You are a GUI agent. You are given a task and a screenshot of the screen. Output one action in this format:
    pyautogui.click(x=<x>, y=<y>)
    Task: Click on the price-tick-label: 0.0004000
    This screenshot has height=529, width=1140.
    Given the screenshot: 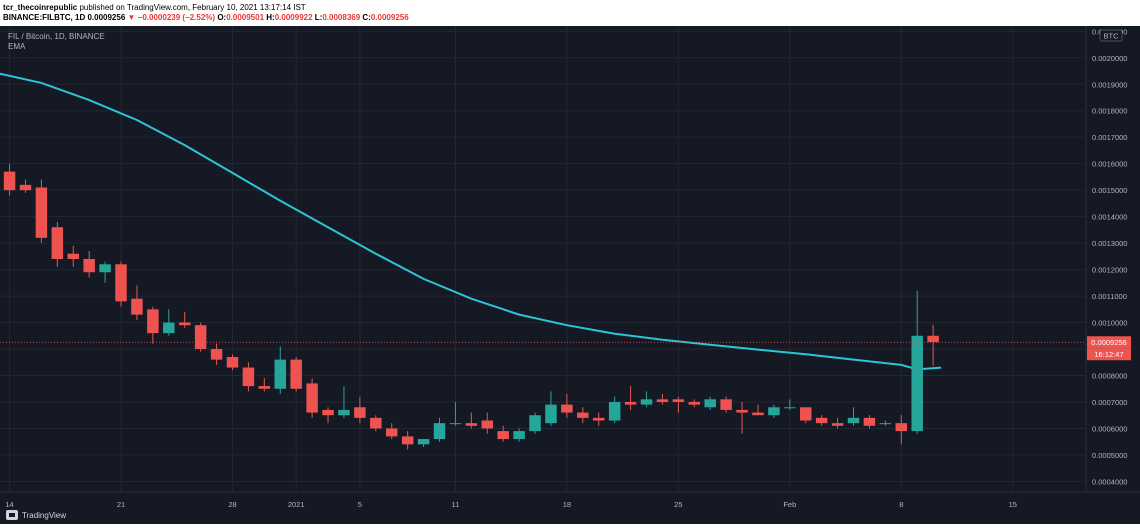 What is the action you would take?
    pyautogui.click(x=1109, y=481)
    